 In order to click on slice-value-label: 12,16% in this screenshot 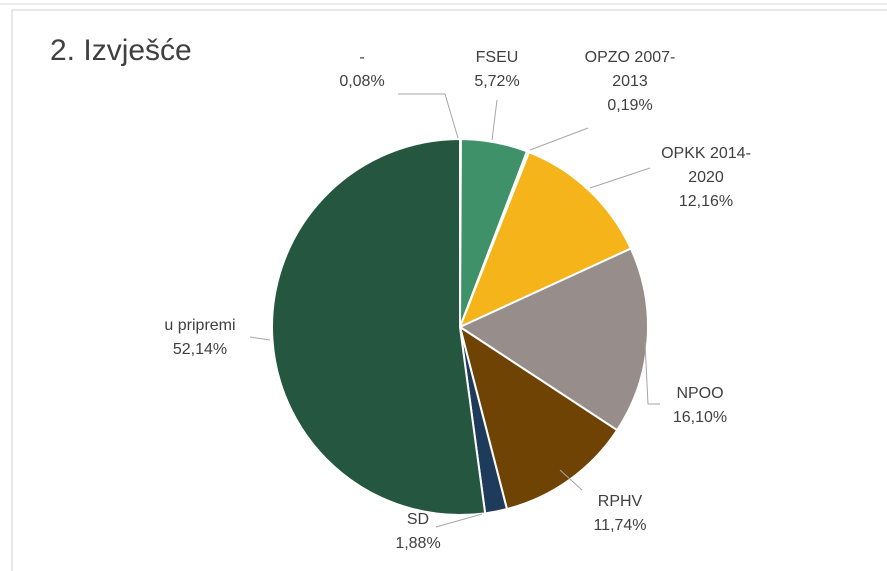, I will do `click(706, 201)`.